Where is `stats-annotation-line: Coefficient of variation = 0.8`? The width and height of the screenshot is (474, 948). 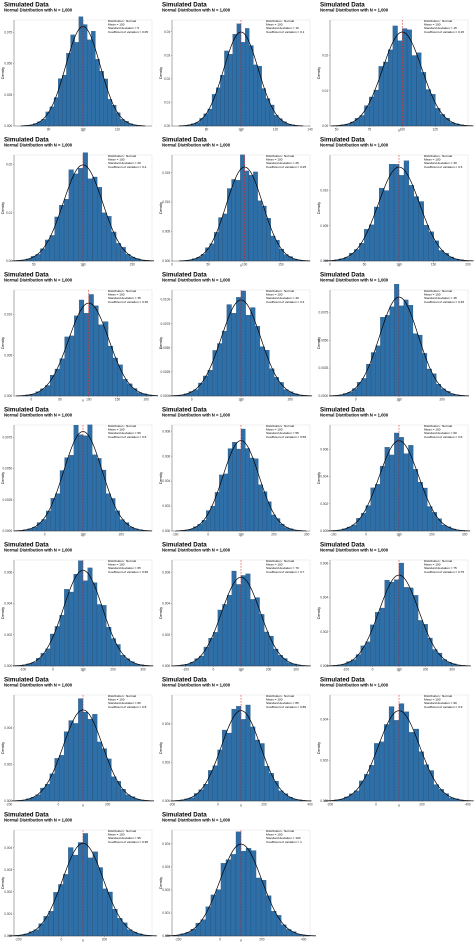 stats-annotation-line: Coefficient of variation = 0.8 is located at coordinates (127, 707).